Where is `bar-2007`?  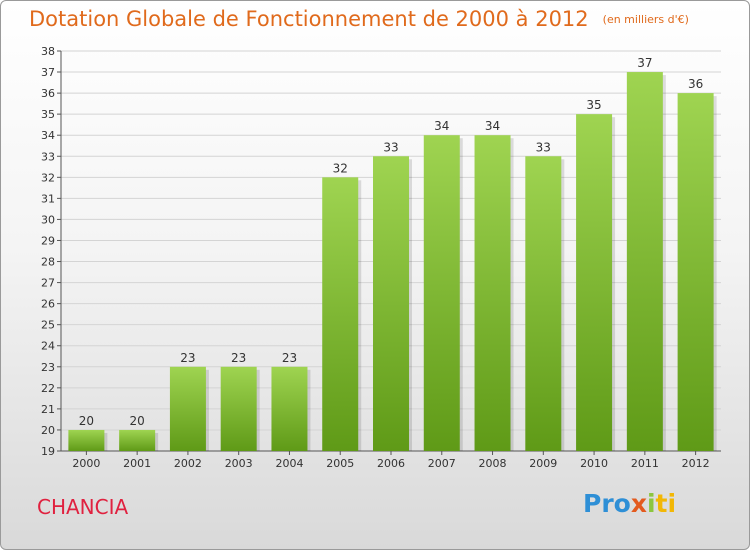 bar-2007 is located at coordinates (441, 293).